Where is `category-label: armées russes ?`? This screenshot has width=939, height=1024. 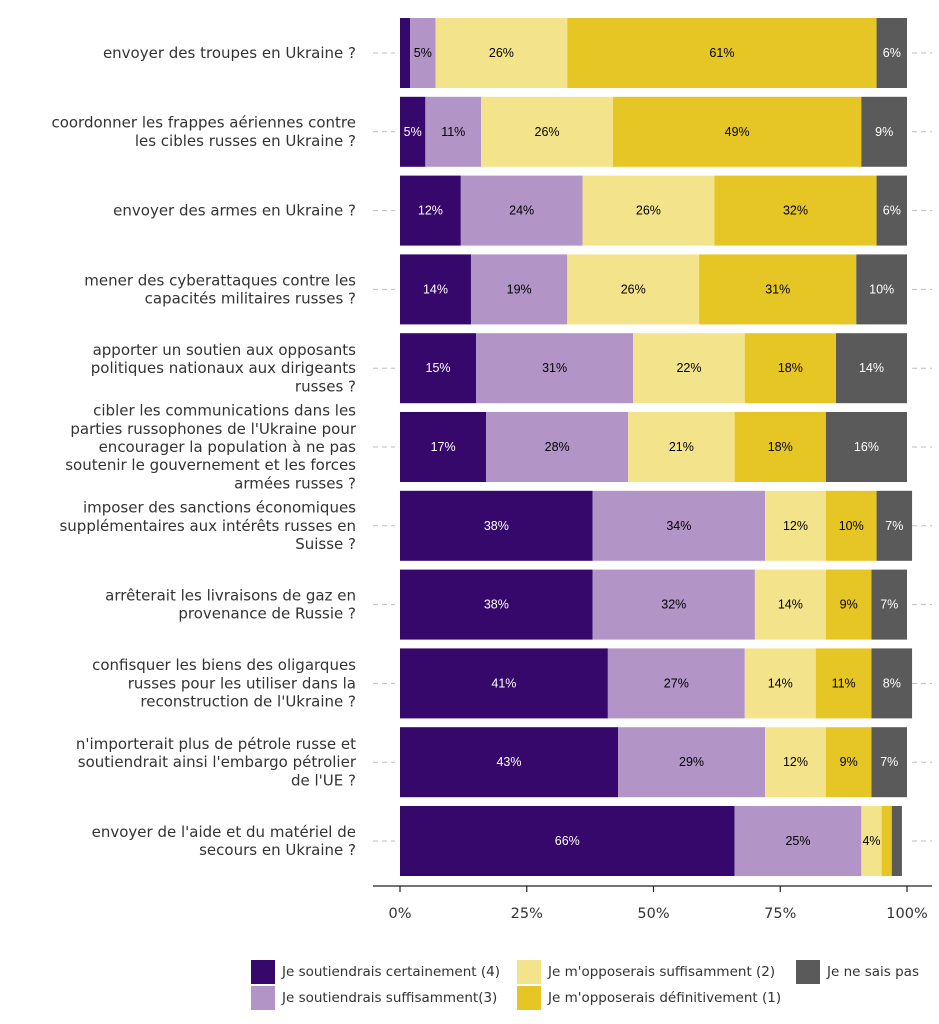
category-label: armées russes ? is located at coordinates (295, 483).